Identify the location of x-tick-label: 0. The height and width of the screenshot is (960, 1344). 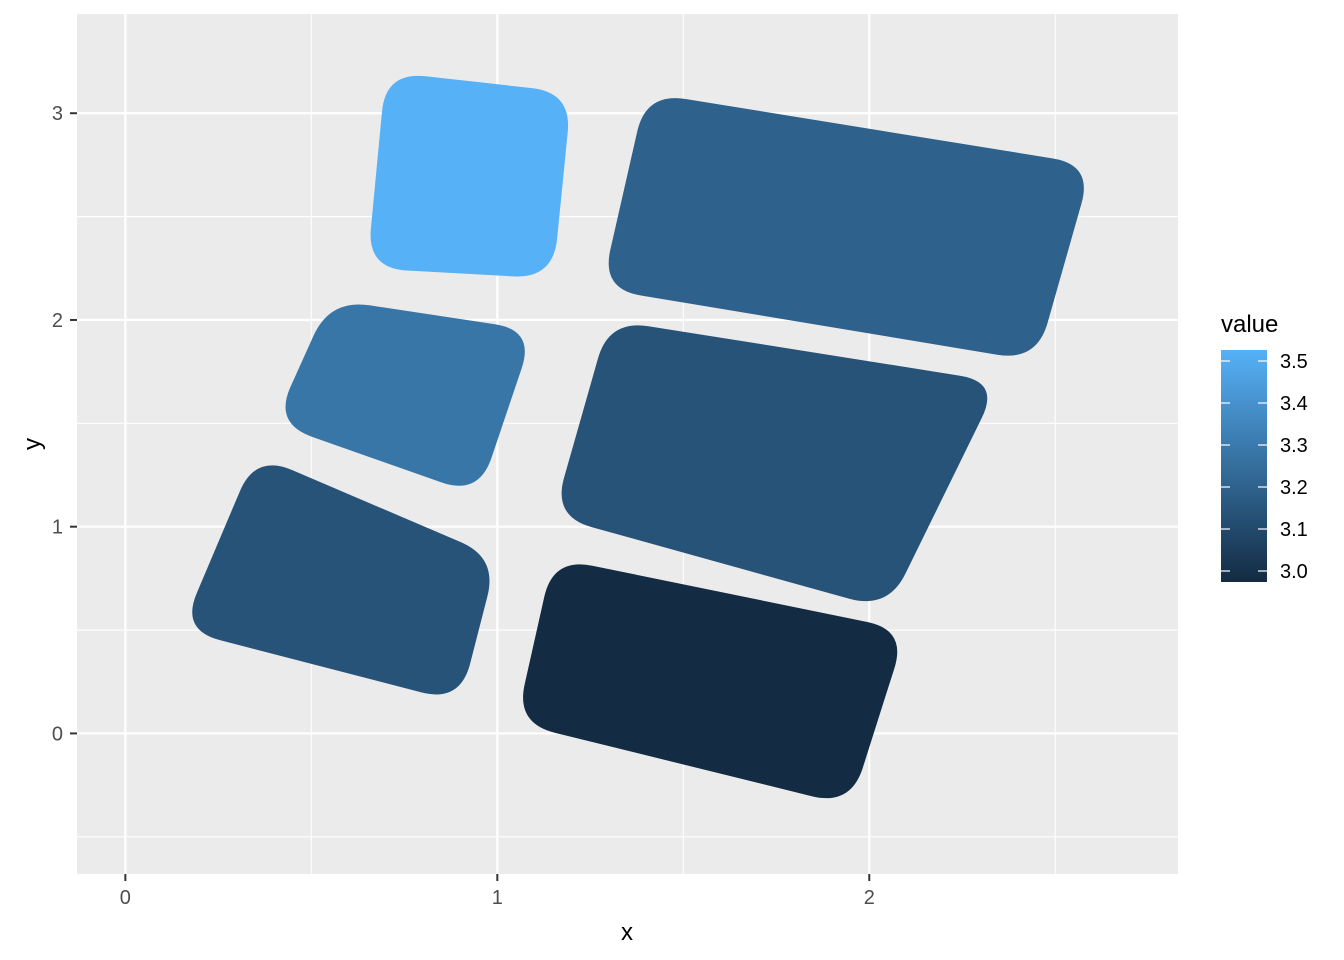
(125, 898).